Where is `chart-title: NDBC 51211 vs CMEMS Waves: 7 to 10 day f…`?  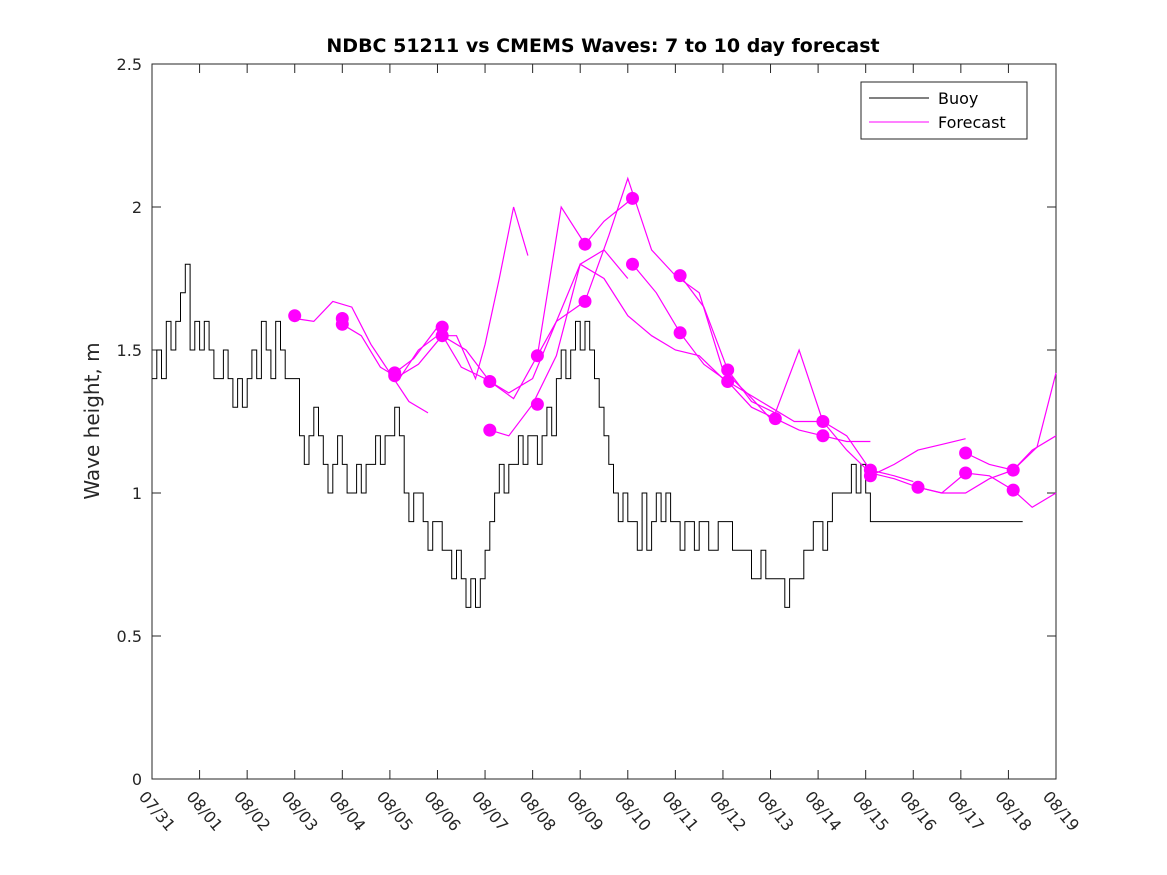 chart-title: NDBC 51211 vs CMEMS Waves: 7 to 10 day f… is located at coordinates (602, 46).